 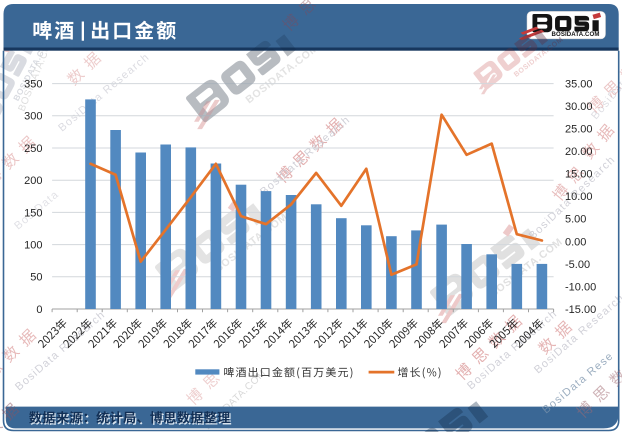 What do you see at coordinates (579, 197) in the screenshot?
I see `svg-text: 10.00` at bounding box center [579, 197].